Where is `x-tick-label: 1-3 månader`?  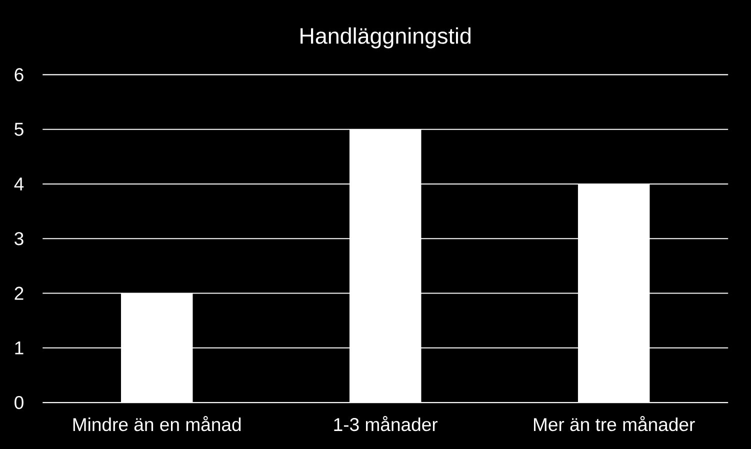 x-tick-label: 1-3 månader is located at coordinates (386, 423).